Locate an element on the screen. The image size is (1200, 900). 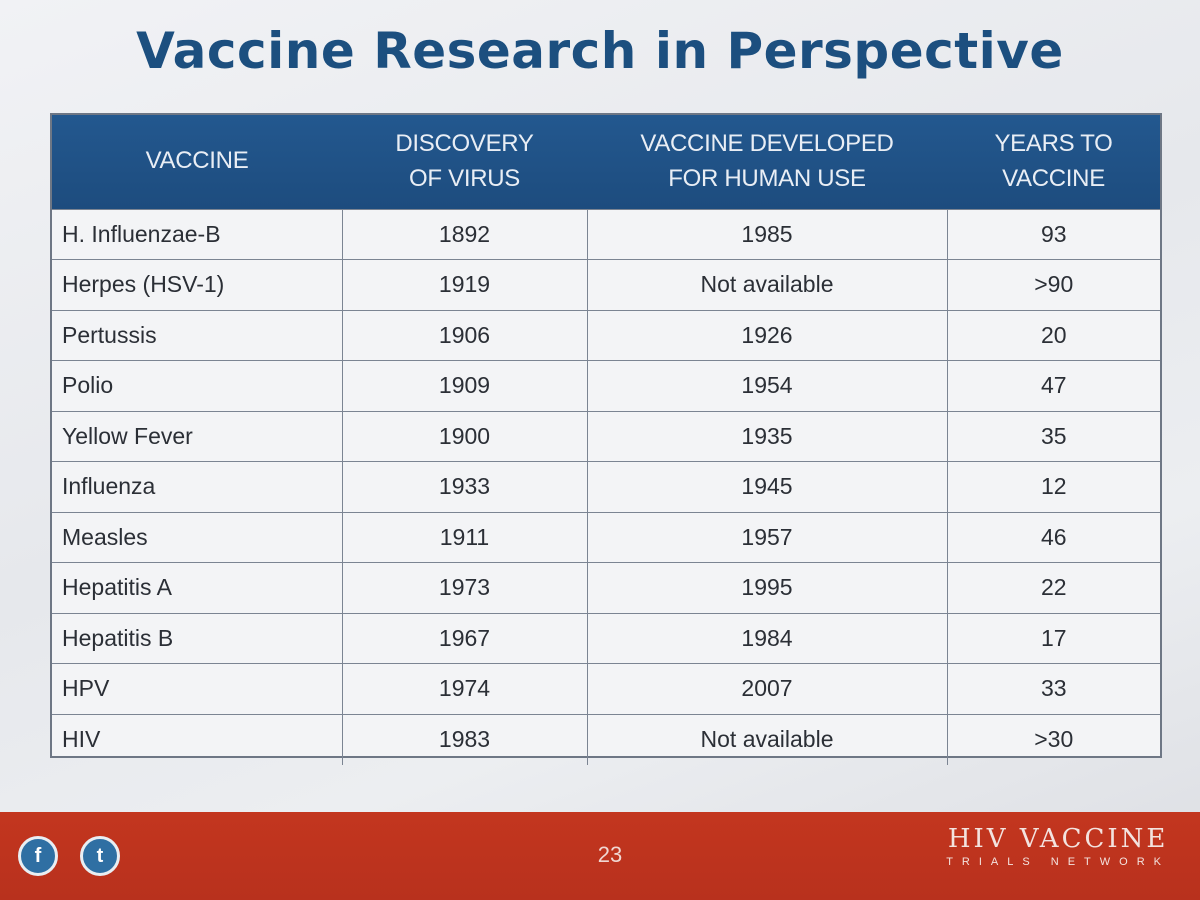
table-row: Measles 1911 1957 46 is located at coordinates (606, 537).